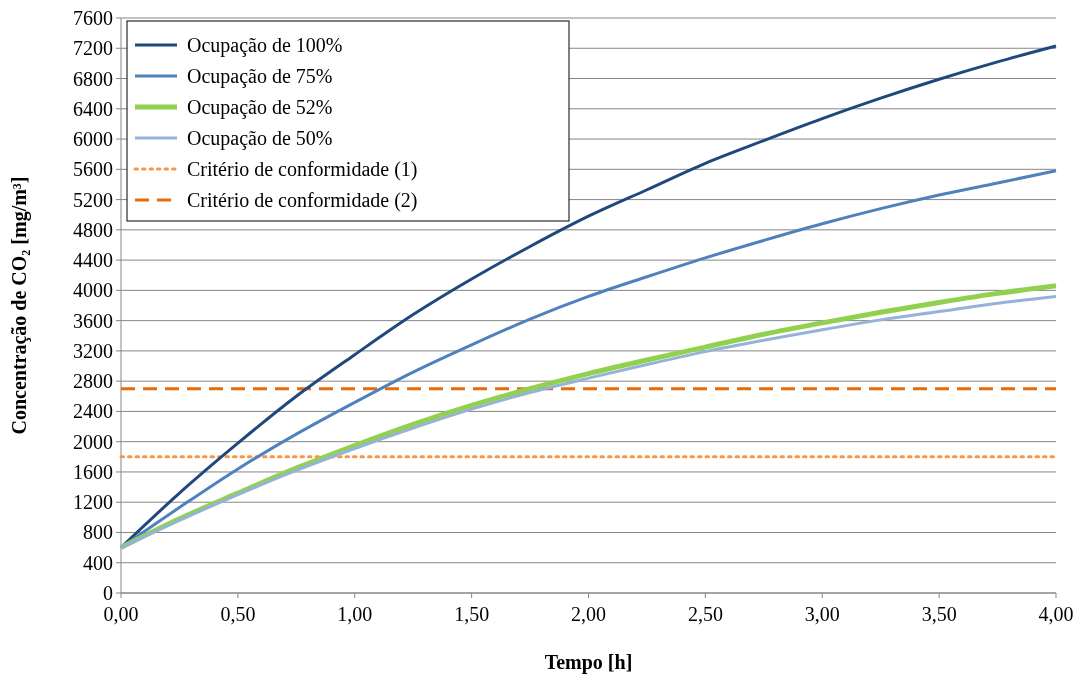 This screenshot has width=1083, height=677. What do you see at coordinates (93, 411) in the screenshot?
I see `y-tick-label: 2400` at bounding box center [93, 411].